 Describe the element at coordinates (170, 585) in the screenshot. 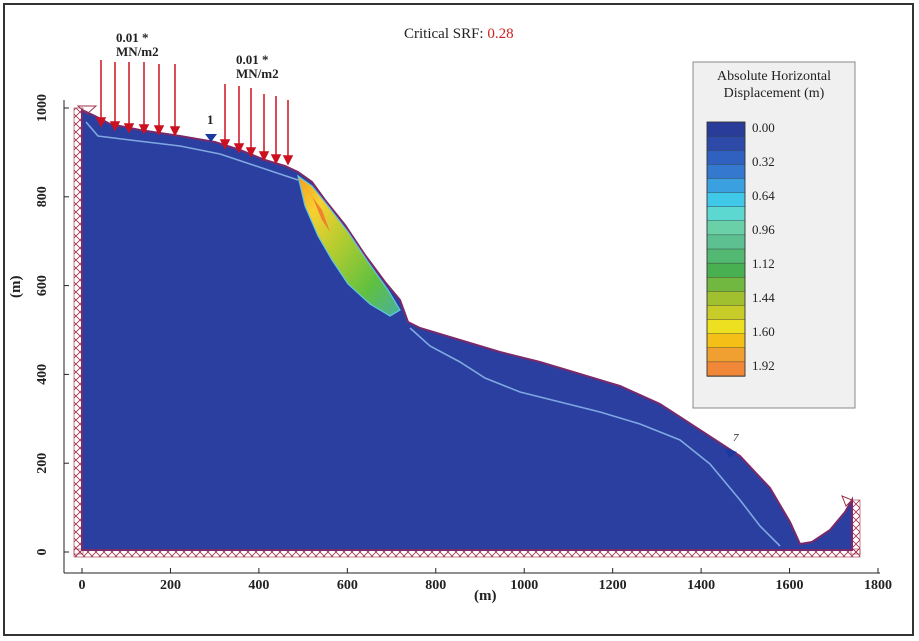

I see `x-tick-label: 200` at that location.